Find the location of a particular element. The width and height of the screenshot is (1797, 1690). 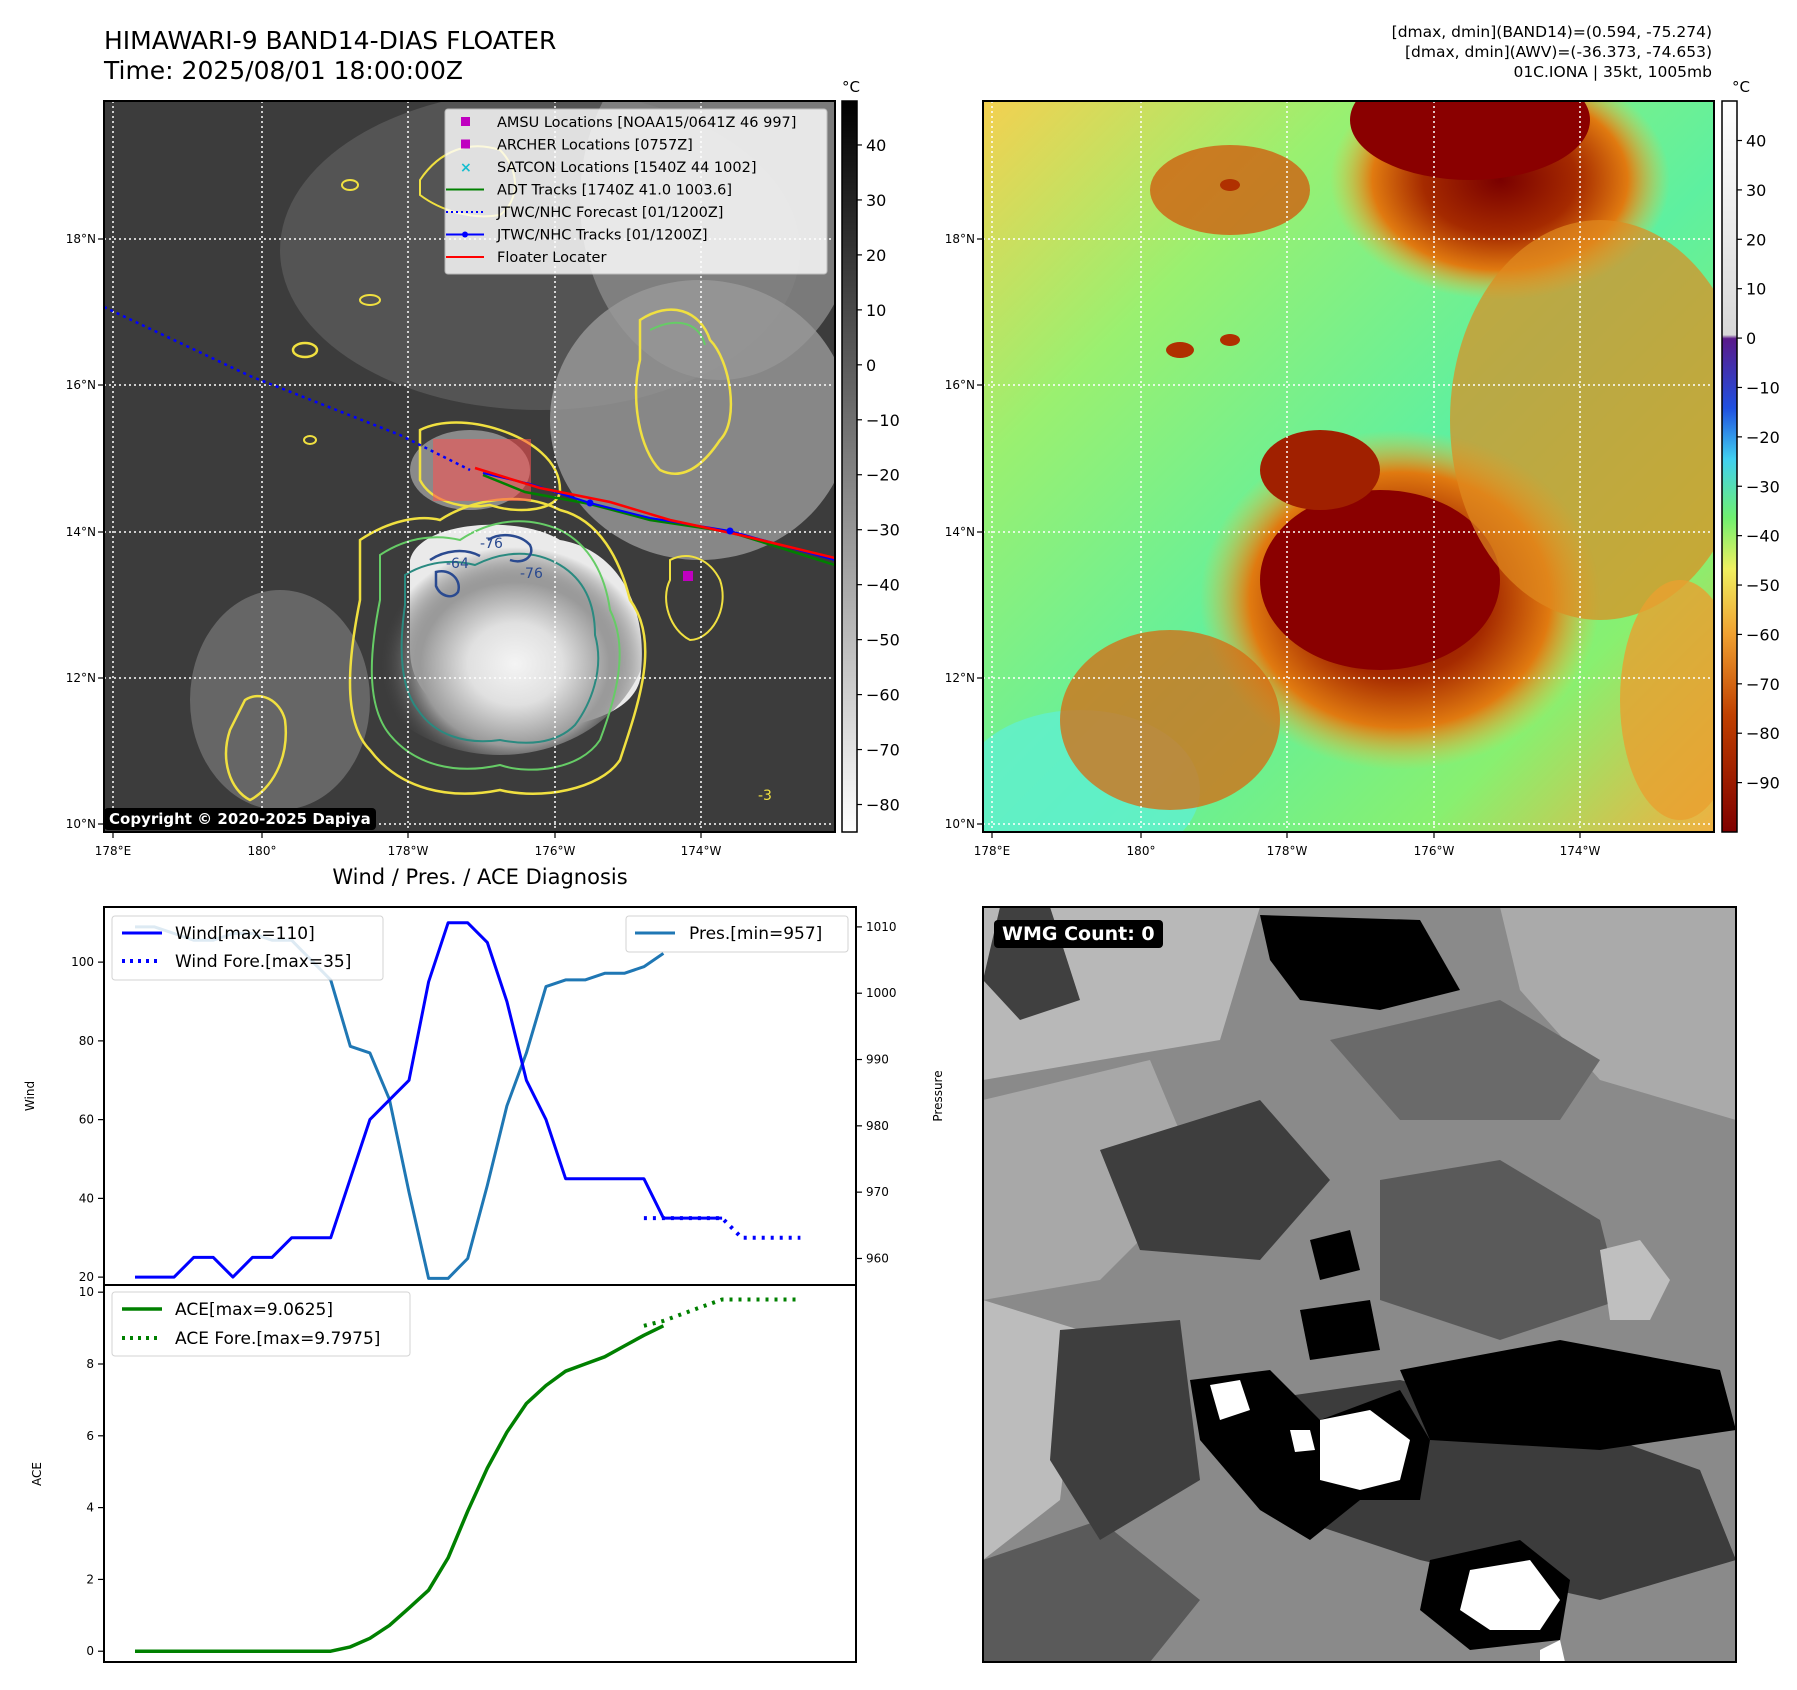

y-tick-label: 60 is located at coordinates (86, 1120).